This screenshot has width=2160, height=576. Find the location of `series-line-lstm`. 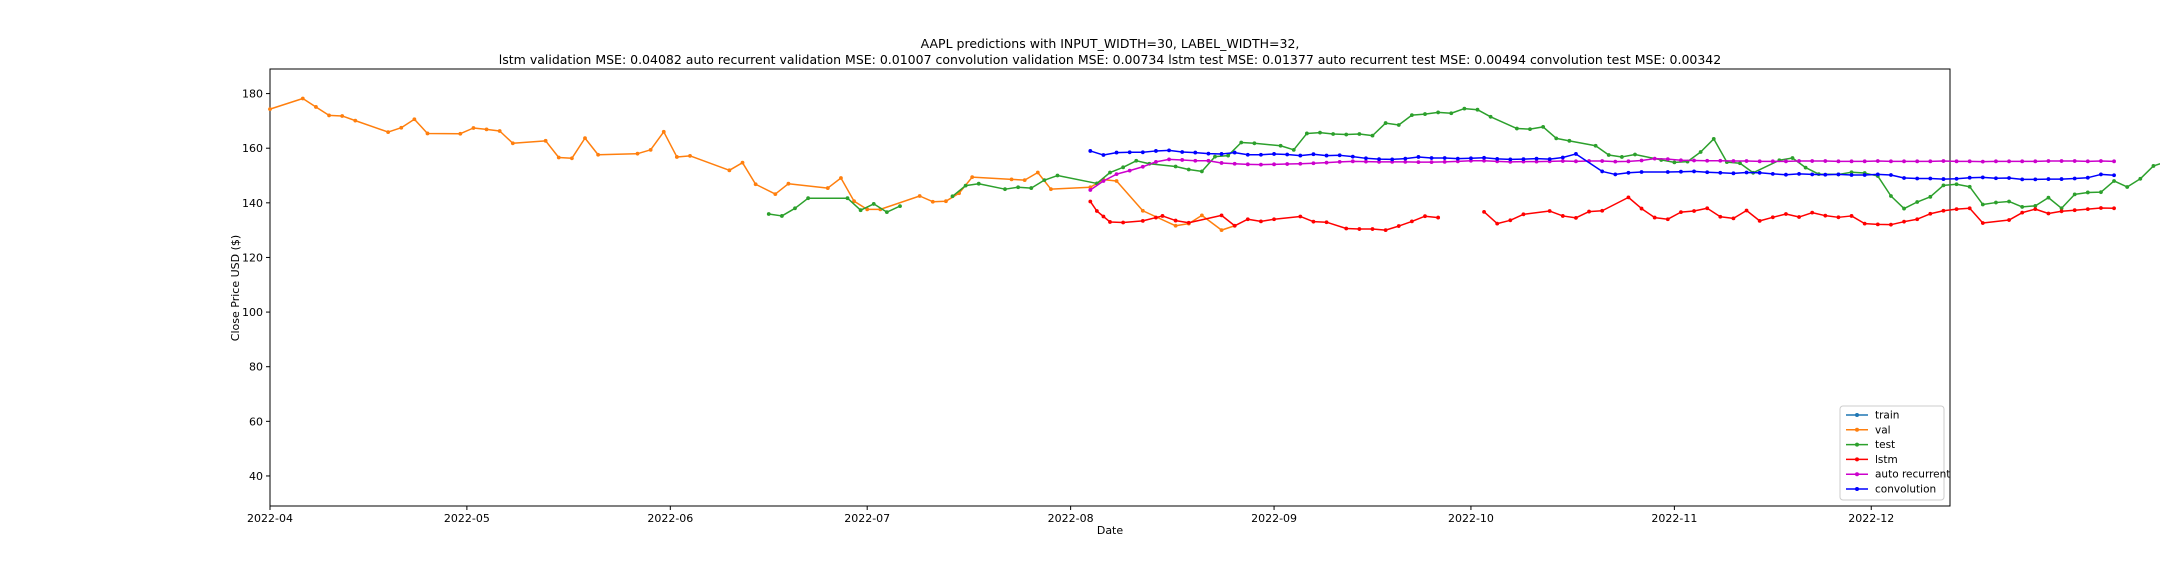

series-line-lstm is located at coordinates (1799, 211).